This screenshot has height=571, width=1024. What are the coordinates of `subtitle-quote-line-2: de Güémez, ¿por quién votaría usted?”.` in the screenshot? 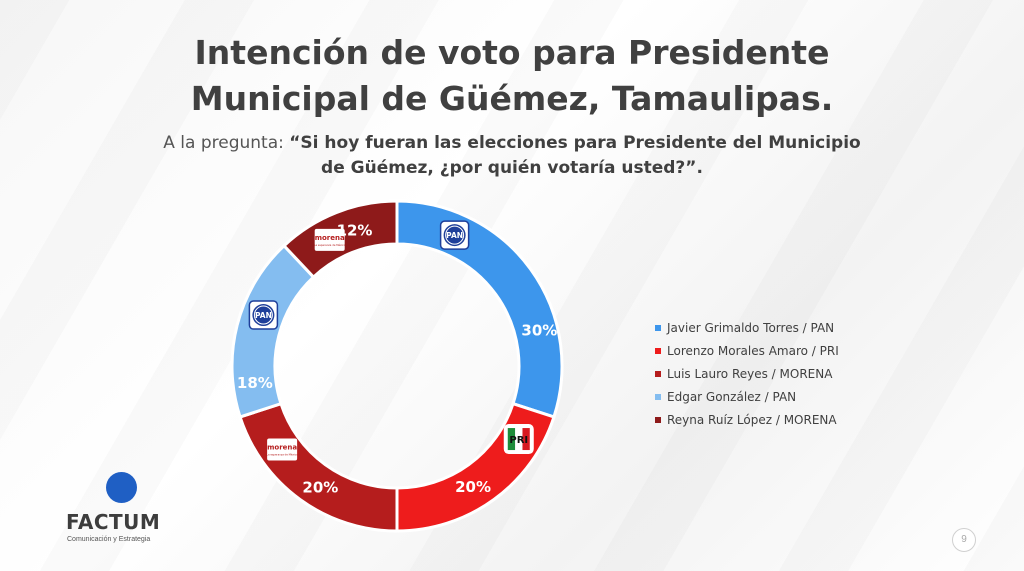 It's located at (512, 168).